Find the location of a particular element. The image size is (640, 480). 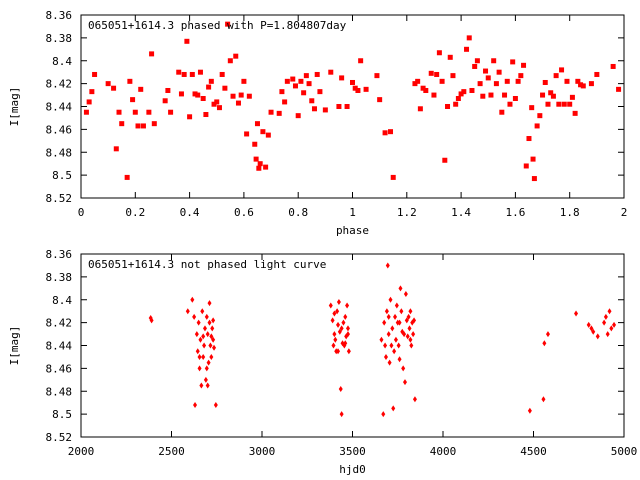

phased-chart-title: 065051+1614.3 phased with P=1.804807day is located at coordinates (217, 25).